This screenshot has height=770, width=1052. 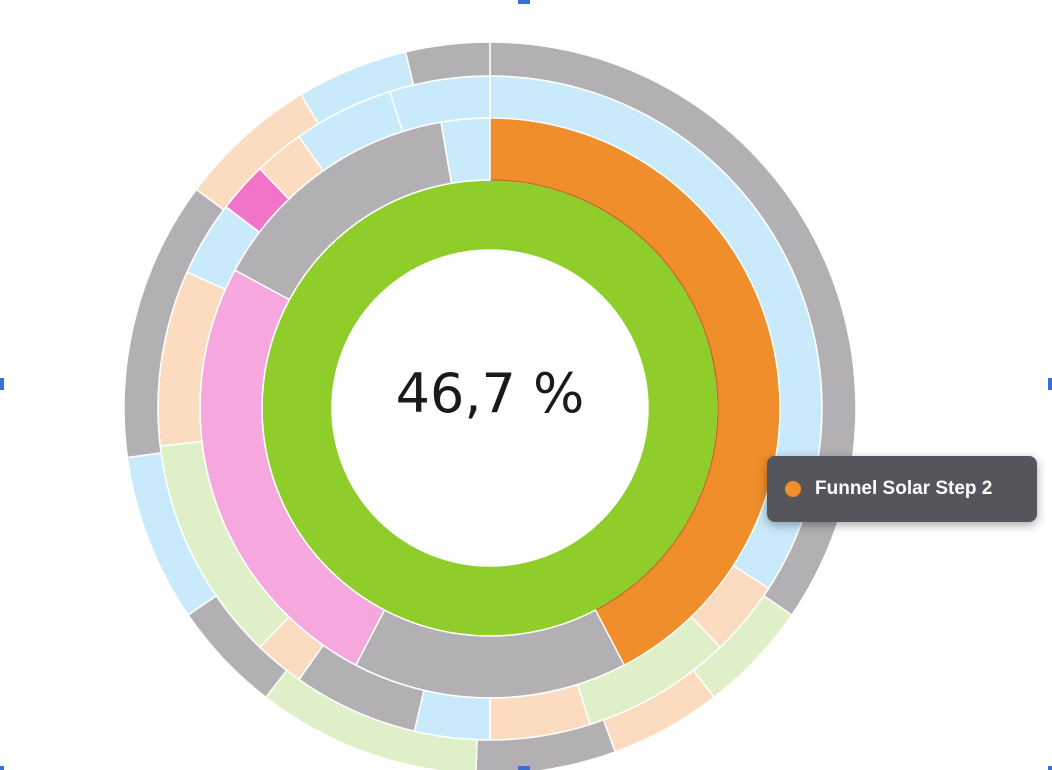 I want to click on tooltip-label: Funnel Solar Step 2, so click(x=904, y=488).